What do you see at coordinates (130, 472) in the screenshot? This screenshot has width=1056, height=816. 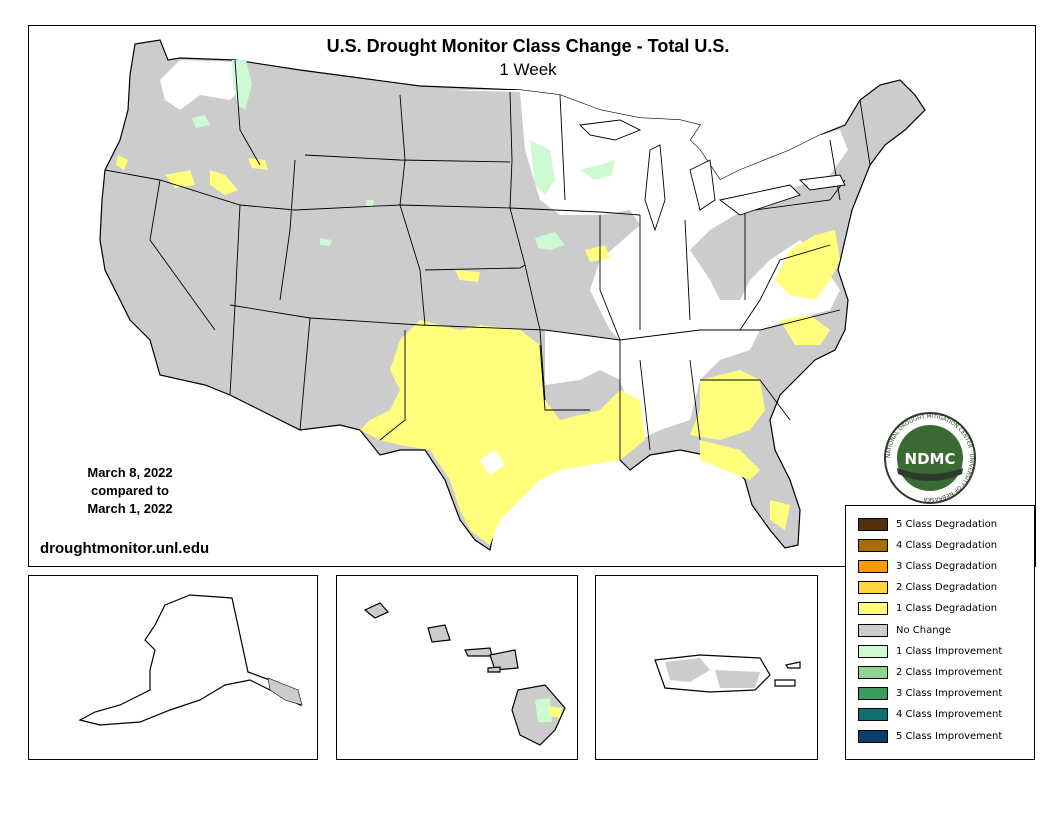 I see `date-current: March 8, 2022` at bounding box center [130, 472].